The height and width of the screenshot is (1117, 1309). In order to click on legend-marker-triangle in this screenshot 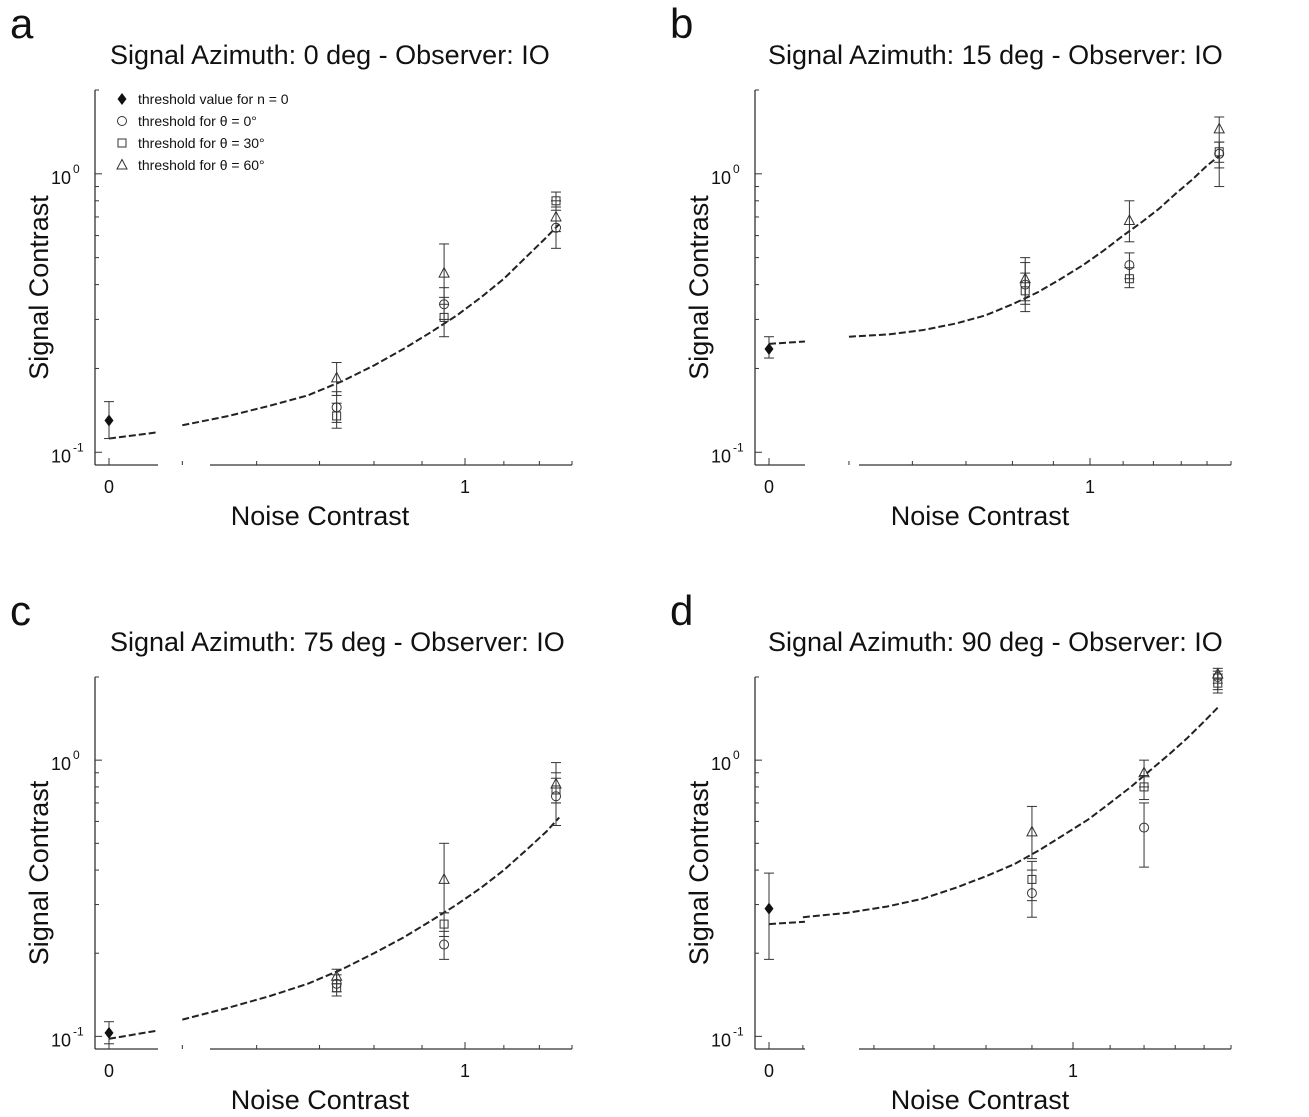, I will do `click(122, 164)`.